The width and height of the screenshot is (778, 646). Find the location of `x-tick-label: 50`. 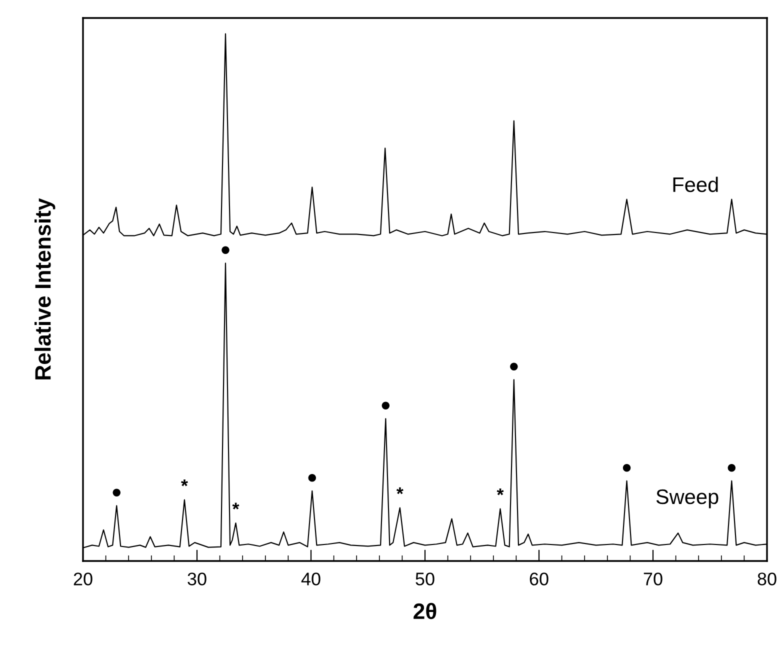

x-tick-label: 50 is located at coordinates (425, 579).